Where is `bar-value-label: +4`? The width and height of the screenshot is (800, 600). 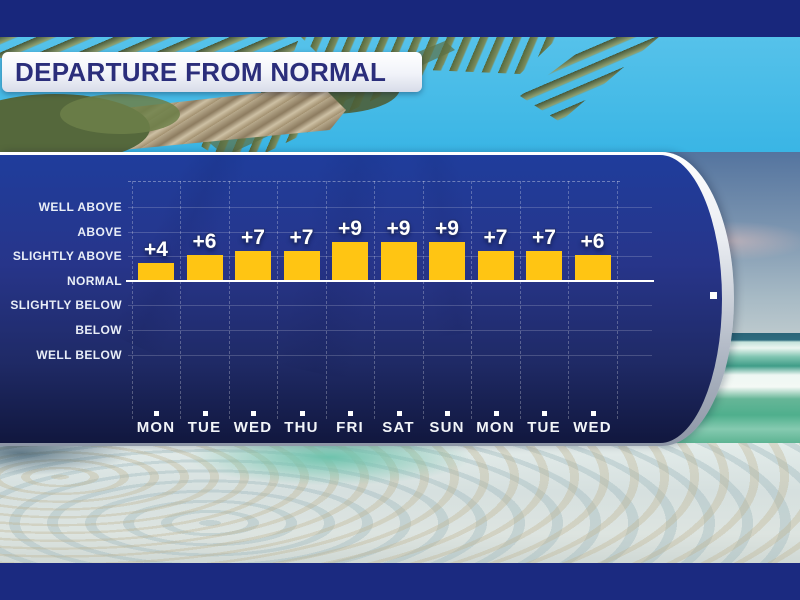 bar-value-label: +4 is located at coordinates (156, 249).